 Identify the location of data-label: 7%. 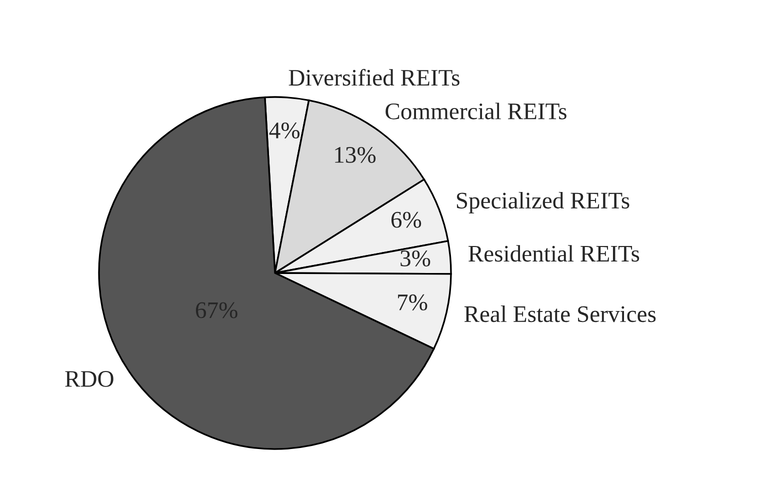
(413, 302).